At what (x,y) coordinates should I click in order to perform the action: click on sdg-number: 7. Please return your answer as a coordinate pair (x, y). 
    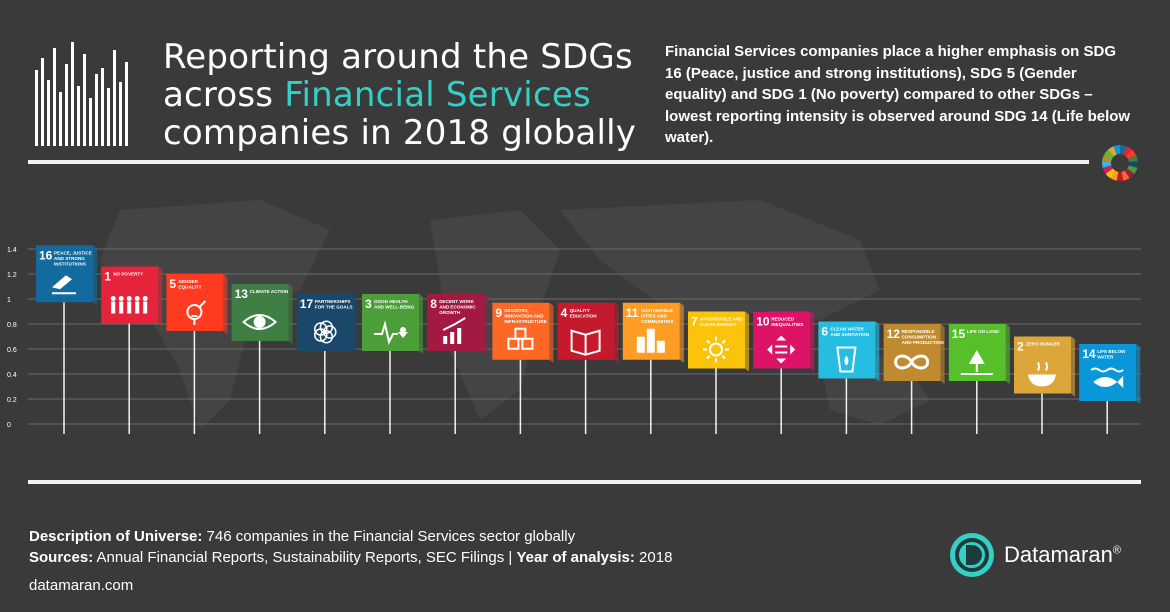
    Looking at the image, I should click on (694, 322).